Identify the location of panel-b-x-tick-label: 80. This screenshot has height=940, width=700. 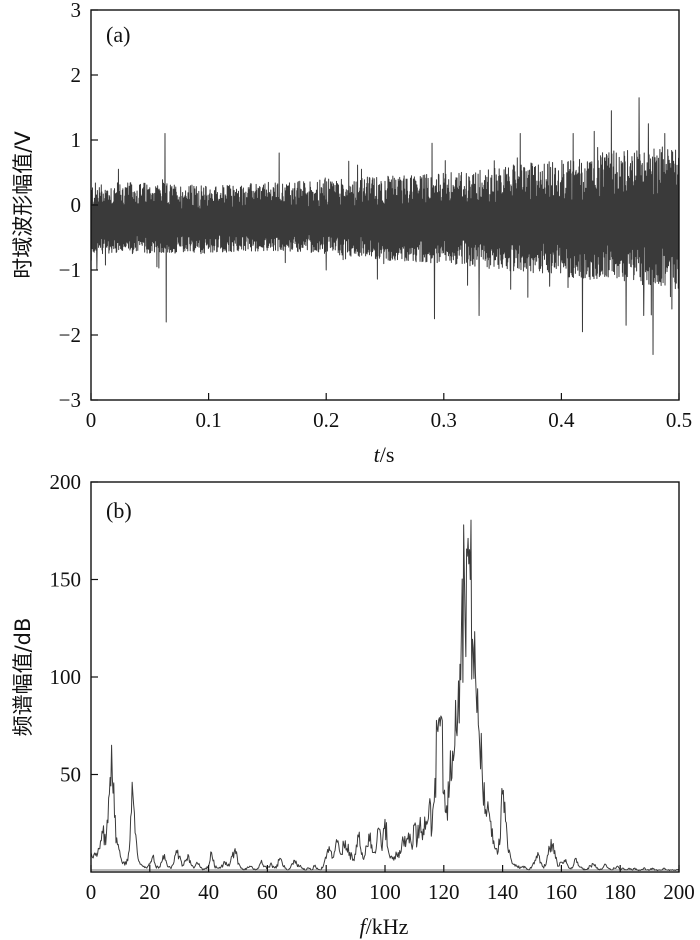
(326, 892).